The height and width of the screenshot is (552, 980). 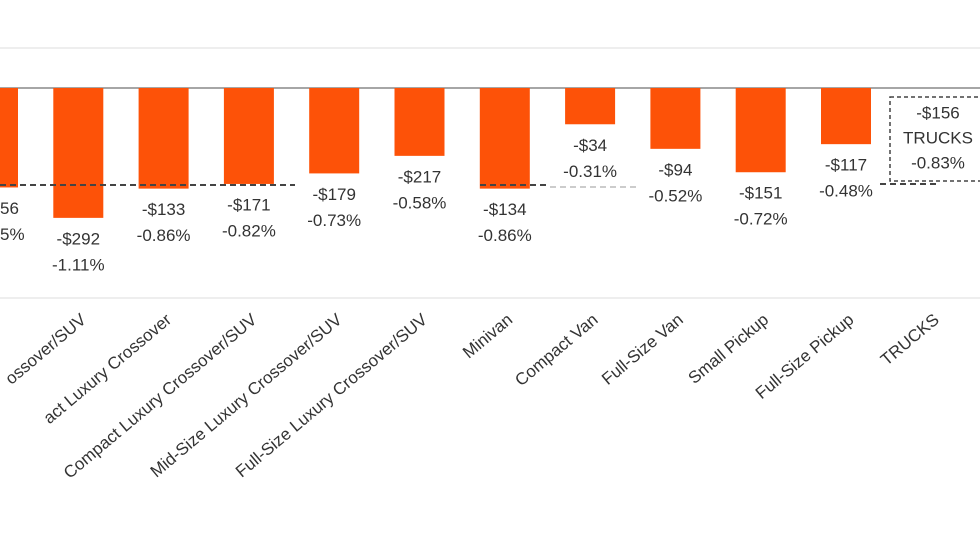 What do you see at coordinates (938, 162) in the screenshot?
I see `summary-value: -0.83%` at bounding box center [938, 162].